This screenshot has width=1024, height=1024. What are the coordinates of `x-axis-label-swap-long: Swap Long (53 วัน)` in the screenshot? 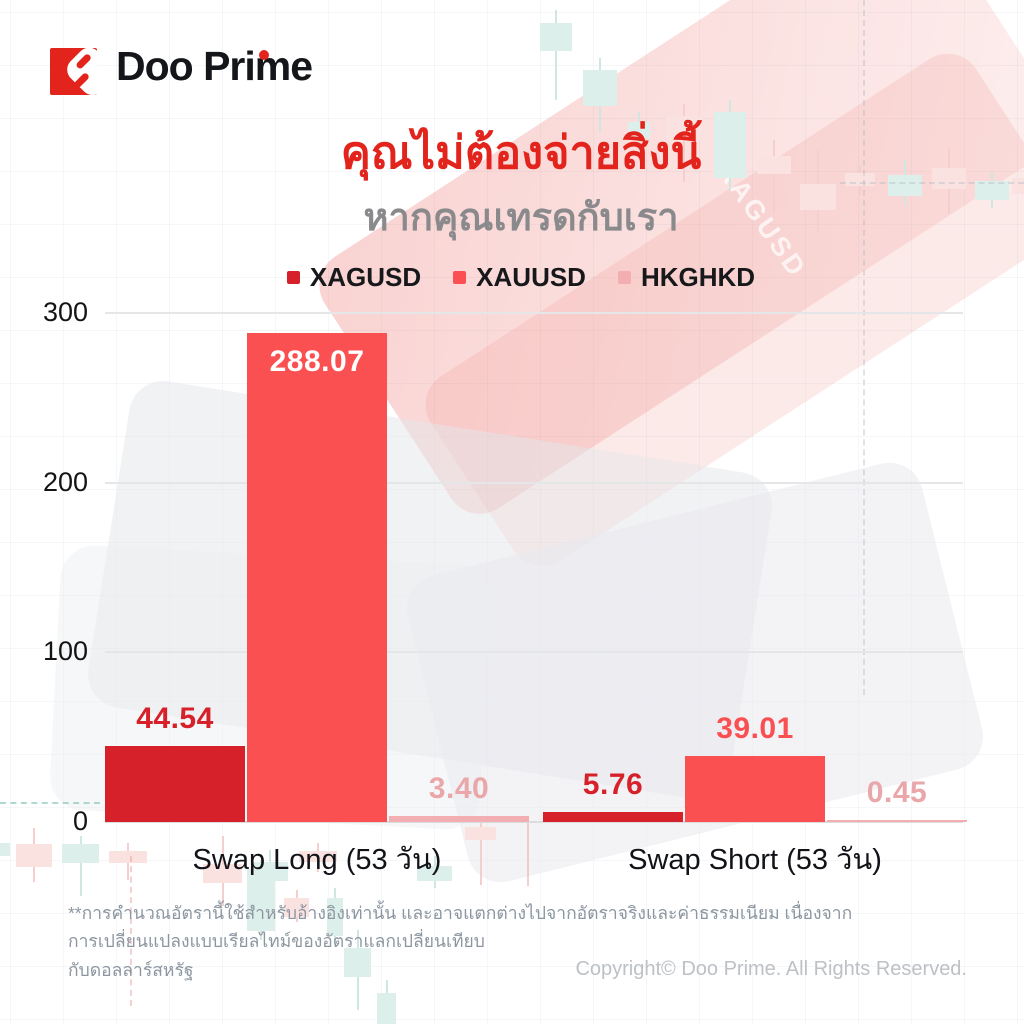 It's located at (317, 860).